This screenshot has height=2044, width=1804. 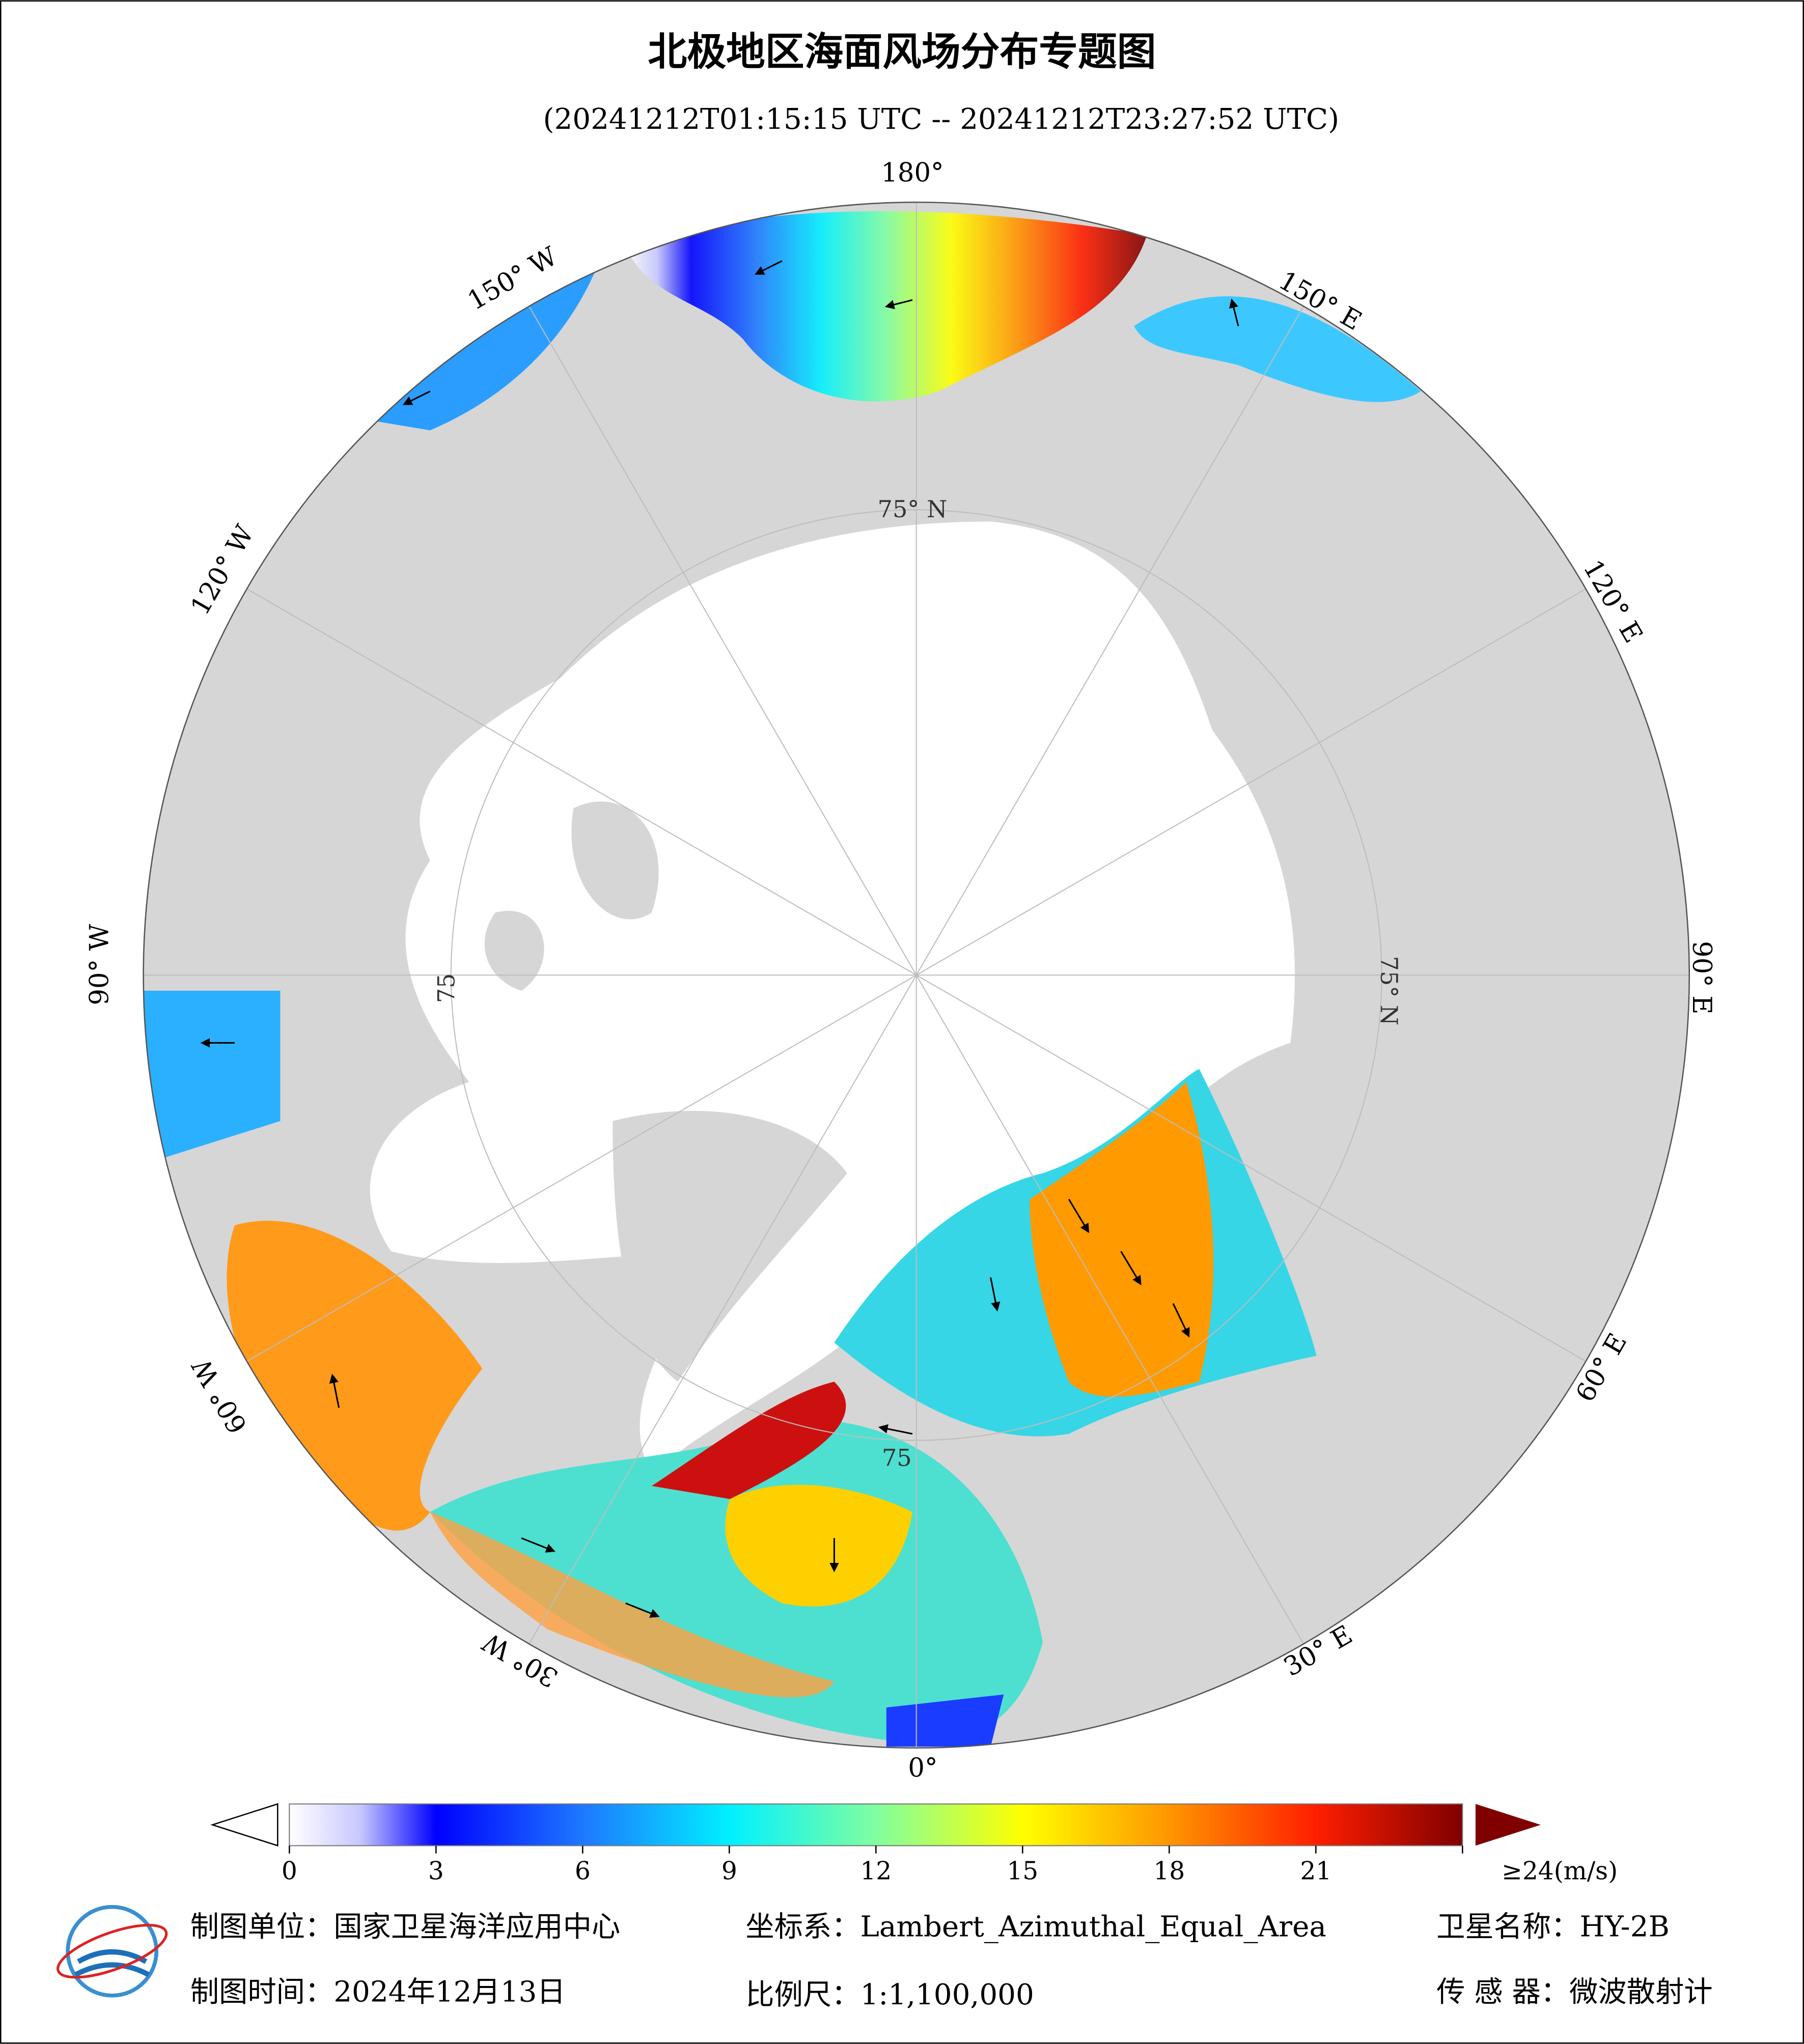 I want to click on colorbar-tick-label: 9, so click(x=729, y=1871).